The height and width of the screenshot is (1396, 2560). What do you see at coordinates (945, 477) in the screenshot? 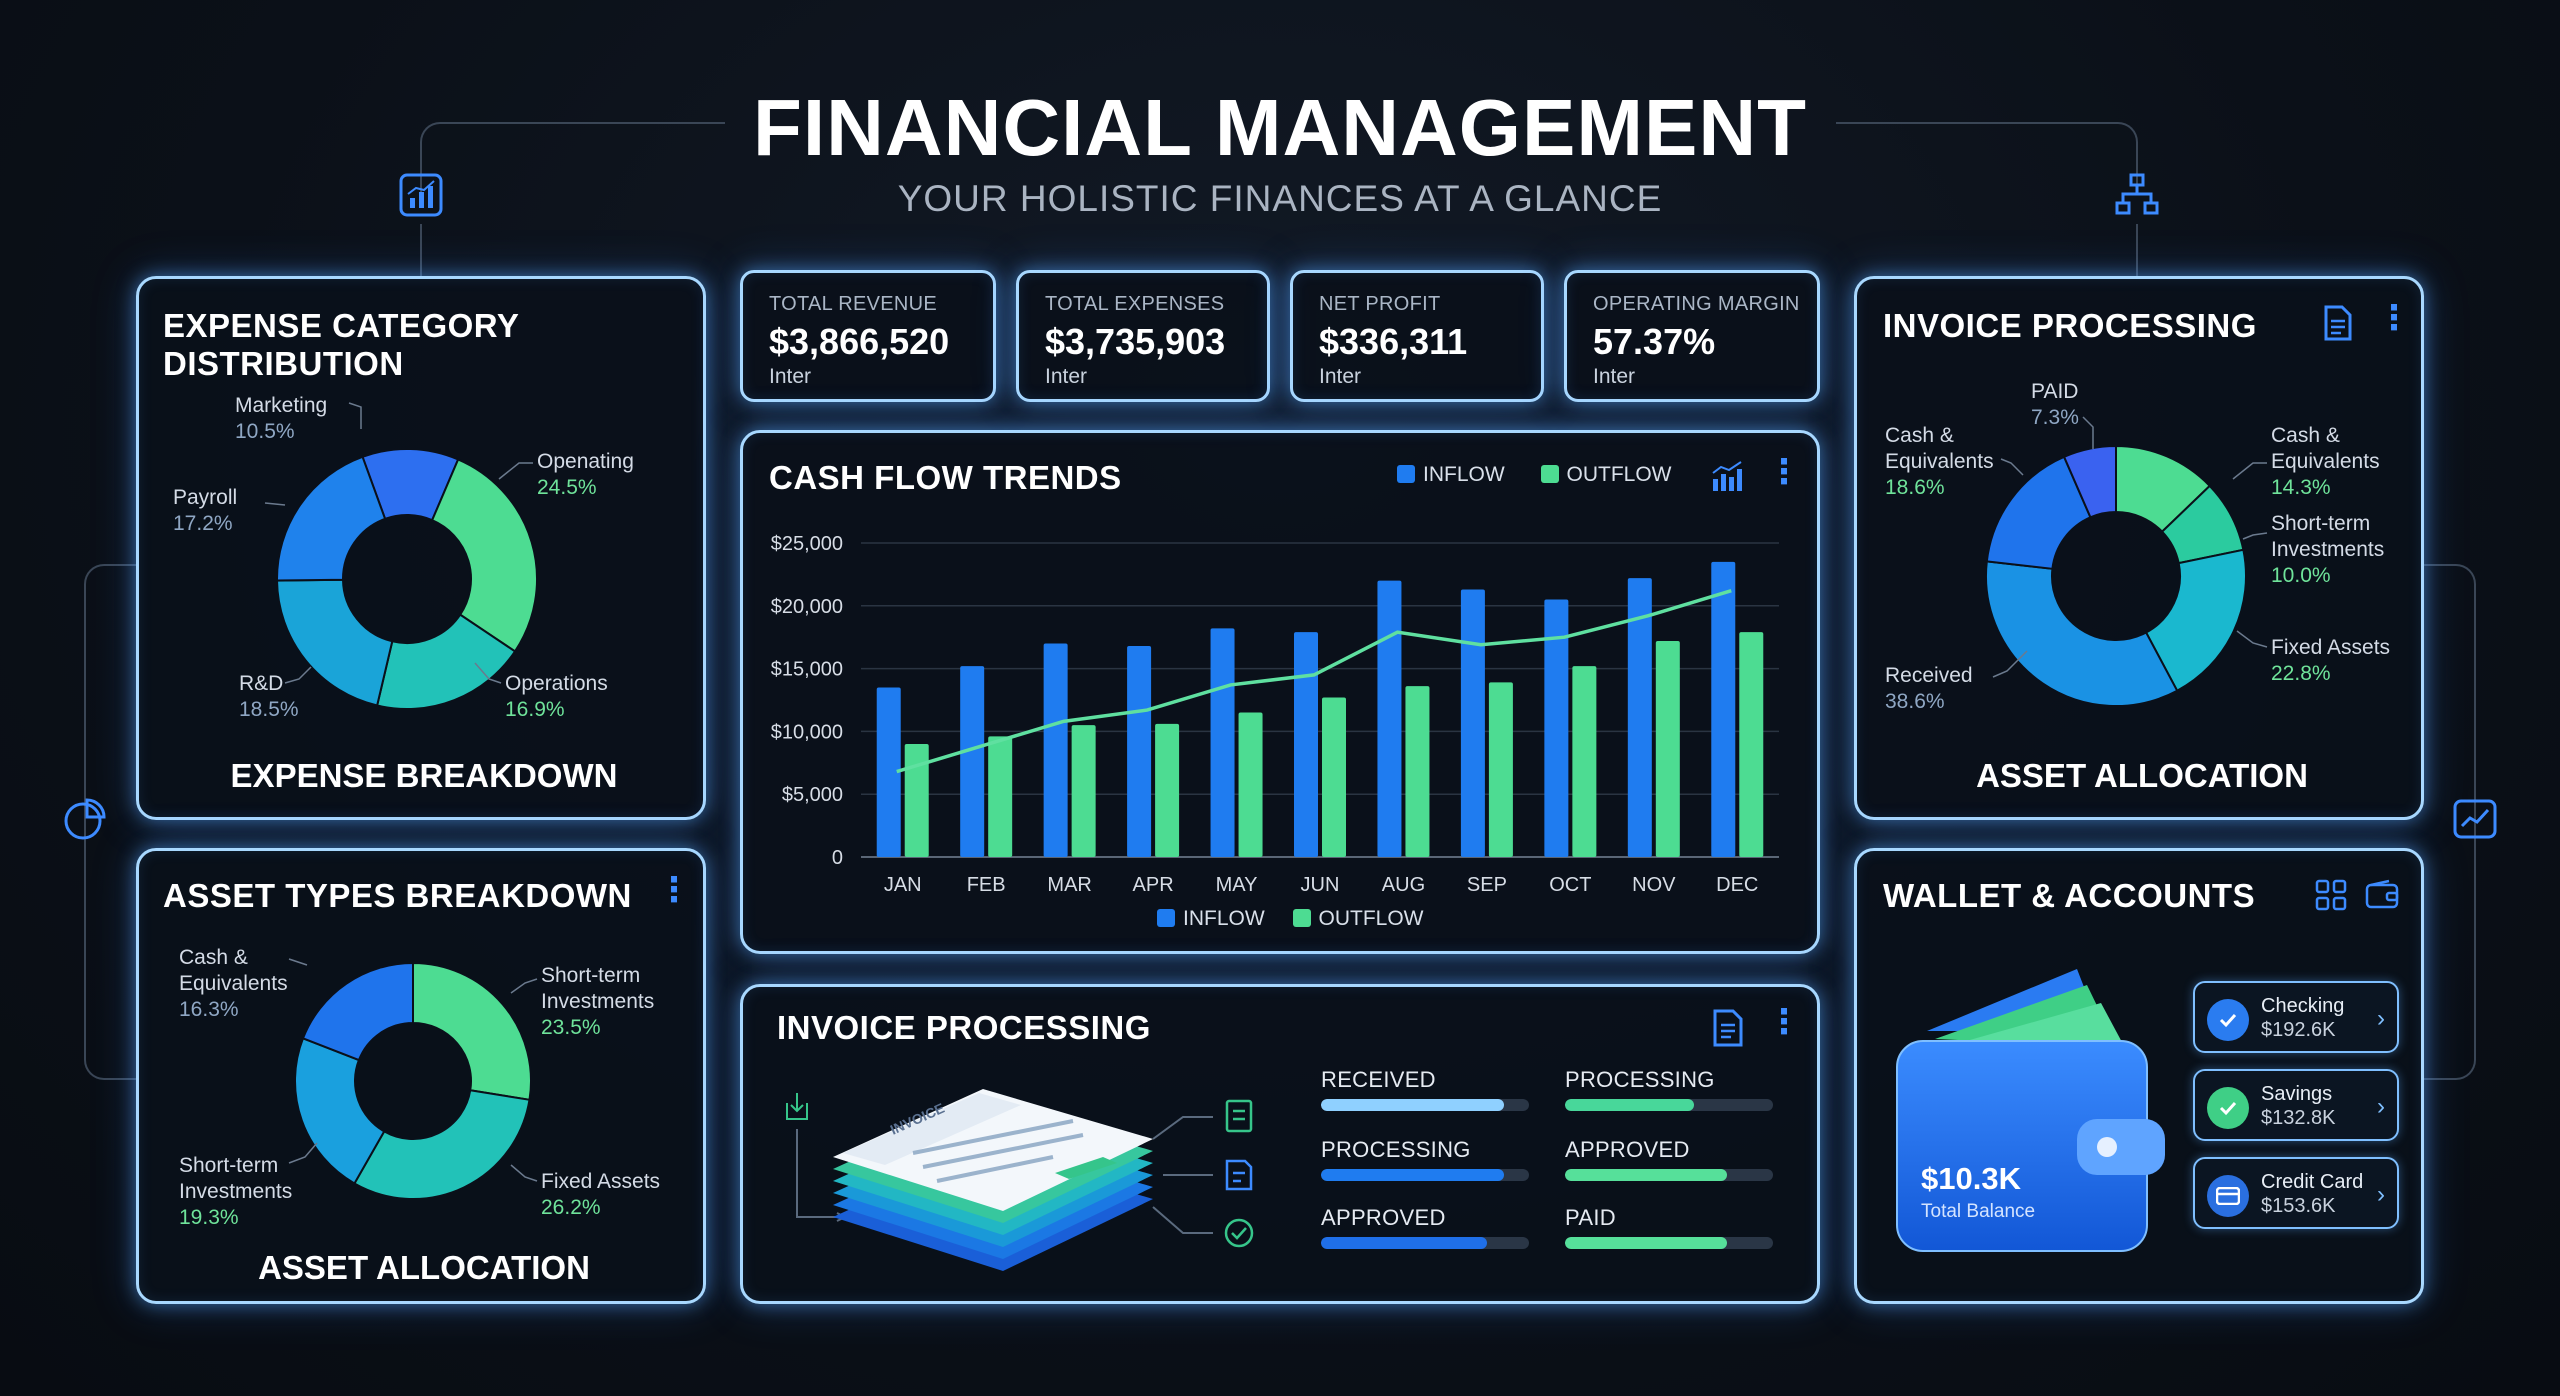
I see `cashflow-title: CASH FLOW TRENDS` at bounding box center [945, 477].